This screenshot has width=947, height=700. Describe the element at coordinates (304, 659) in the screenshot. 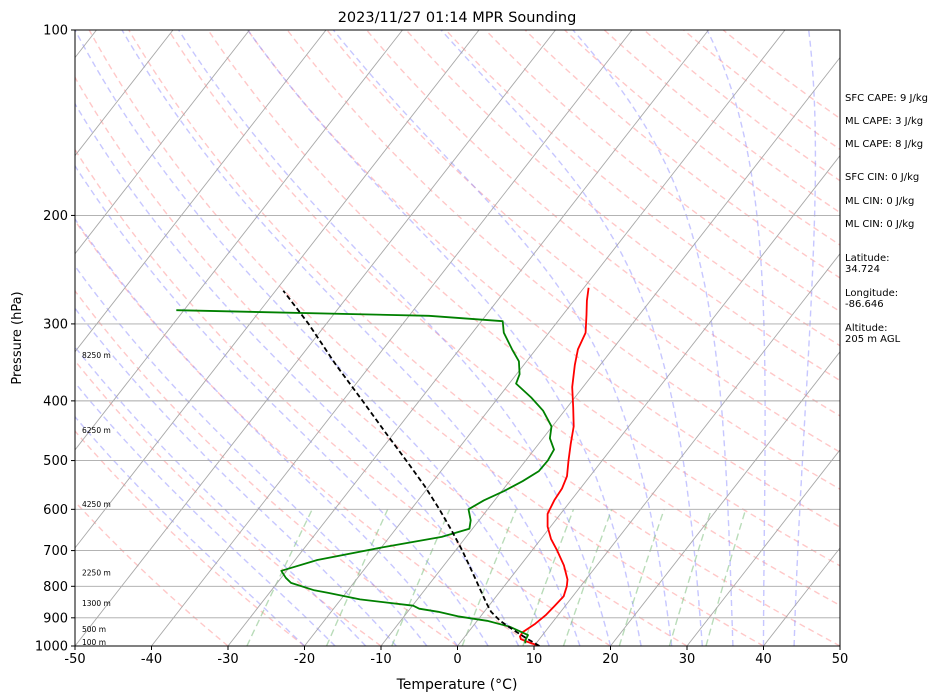

I see `x-tick-label: -20` at that location.